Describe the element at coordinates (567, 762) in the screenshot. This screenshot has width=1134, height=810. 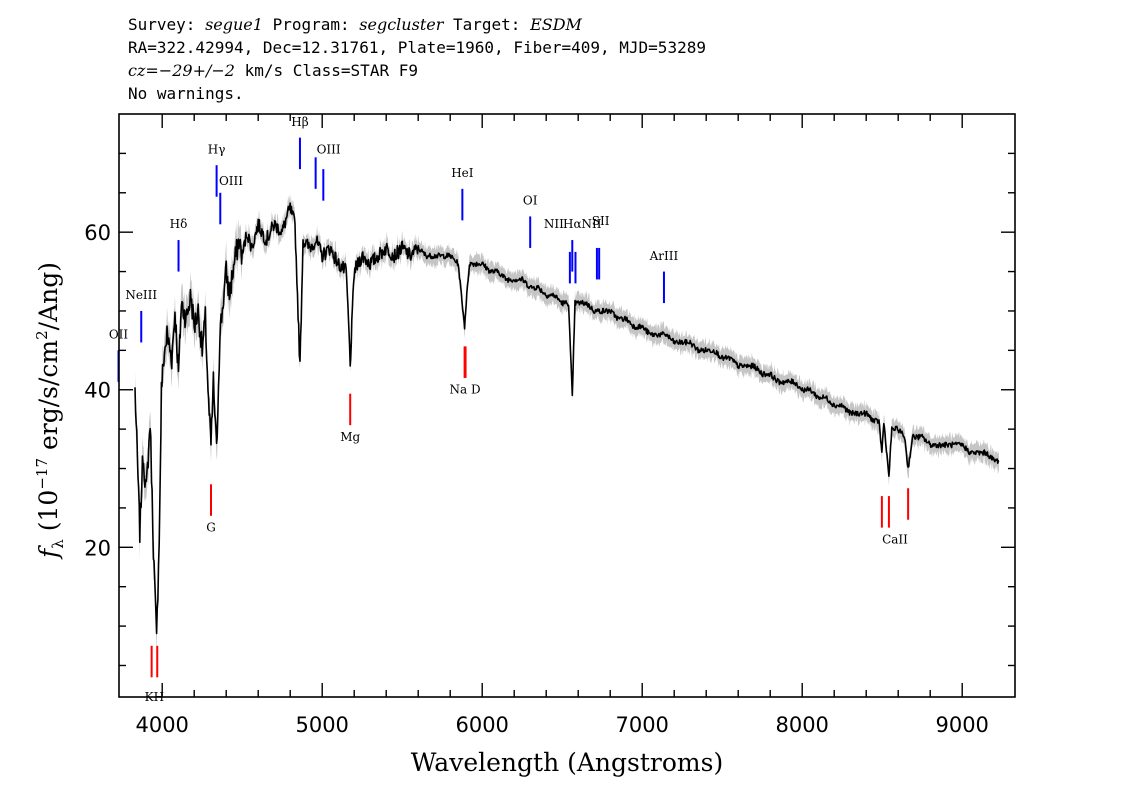
I see `x-axis-label: Wavelength (Angstroms)` at that location.